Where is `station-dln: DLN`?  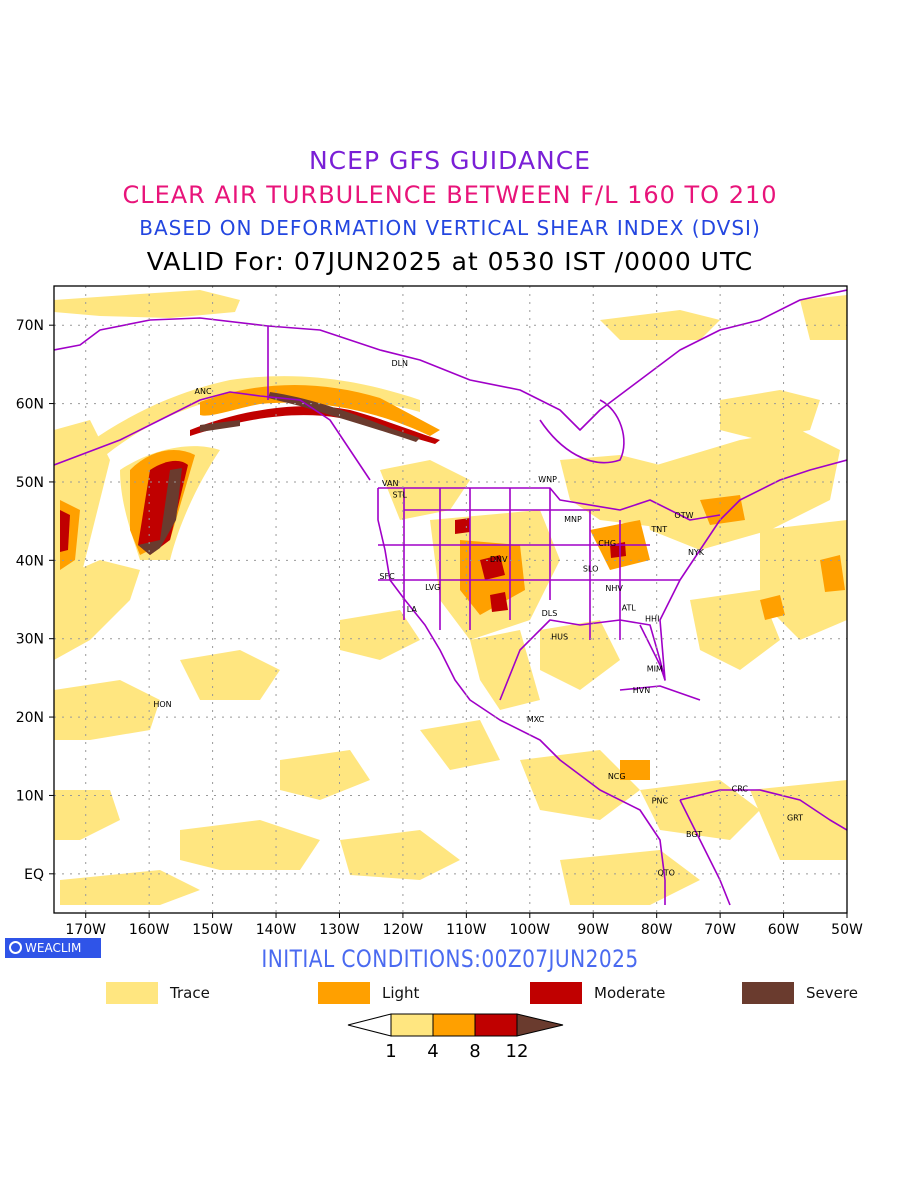
station-dln: DLN is located at coordinates (399, 363).